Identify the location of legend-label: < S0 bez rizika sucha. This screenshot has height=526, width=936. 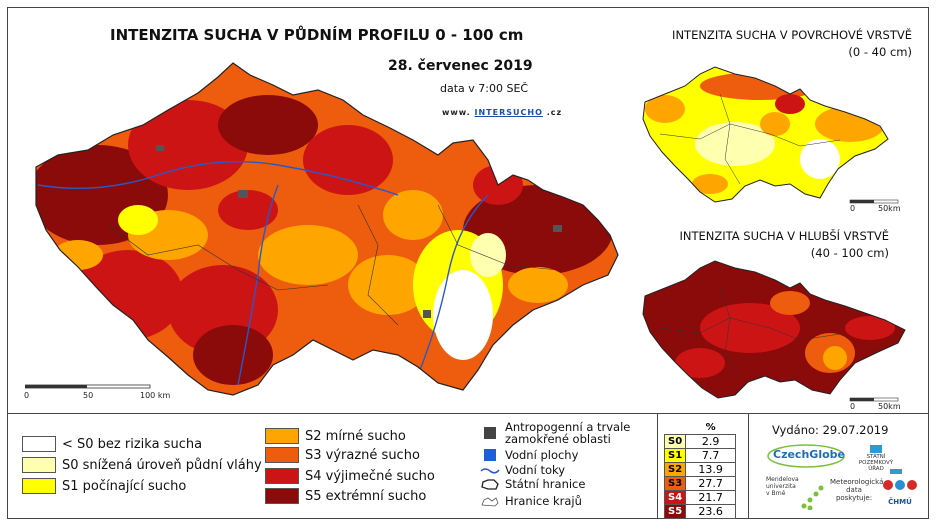
(132, 444).